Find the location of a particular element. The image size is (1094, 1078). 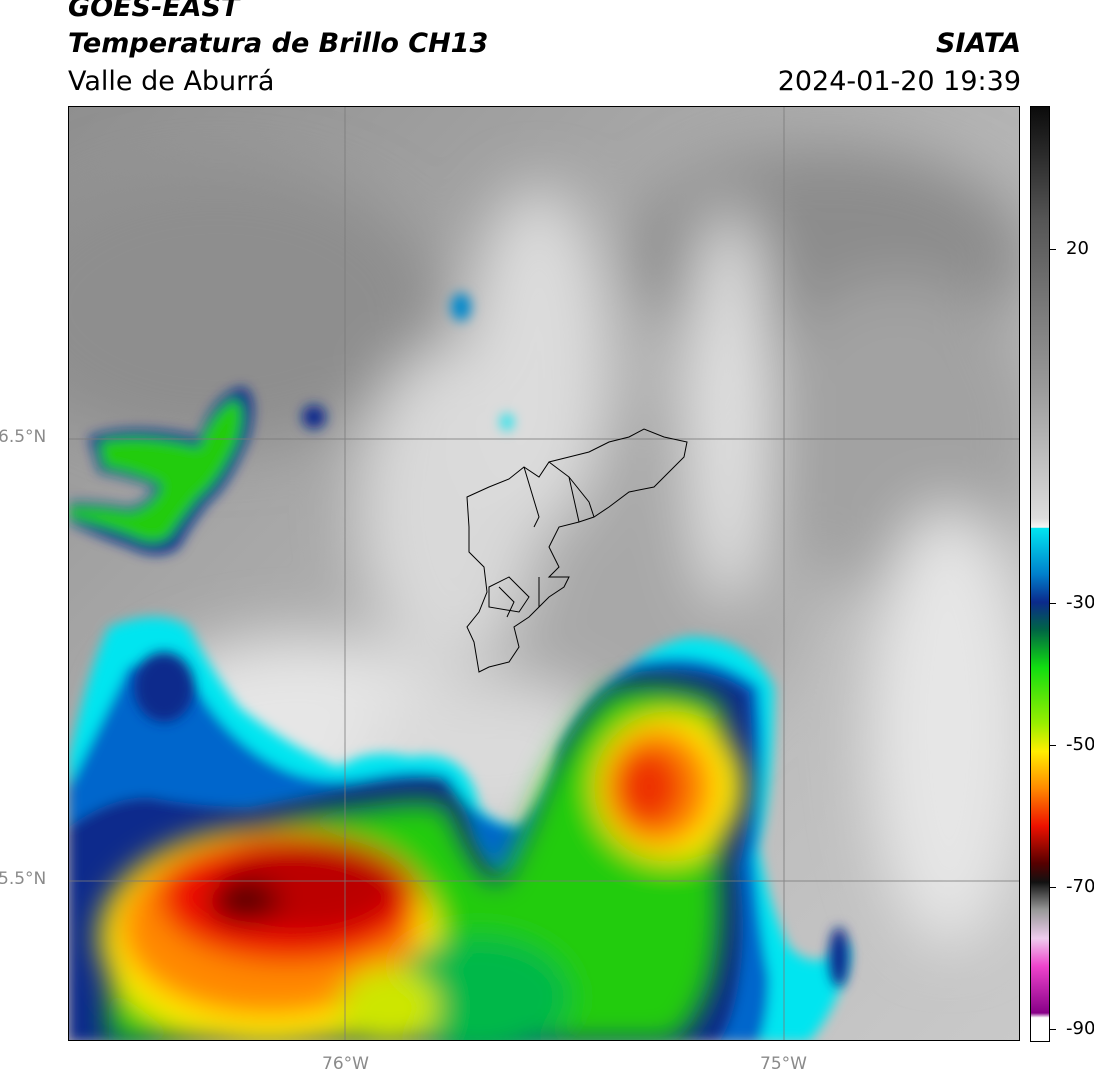

region-subtitle: Valle de Aburrá is located at coordinates (171, 81).